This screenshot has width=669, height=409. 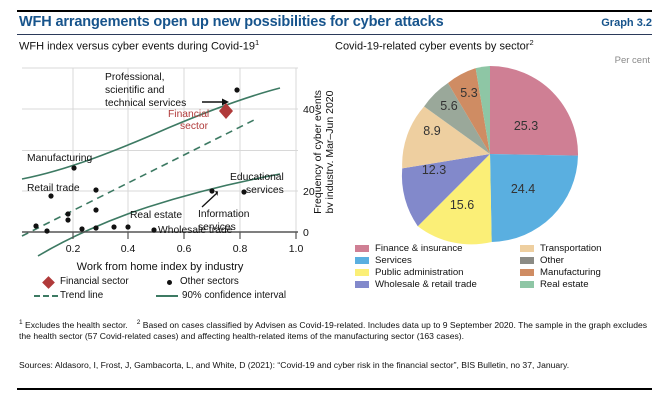 What do you see at coordinates (468, 93) in the screenshot?
I see `pie-value-manufacturing: 5.3` at bounding box center [468, 93].